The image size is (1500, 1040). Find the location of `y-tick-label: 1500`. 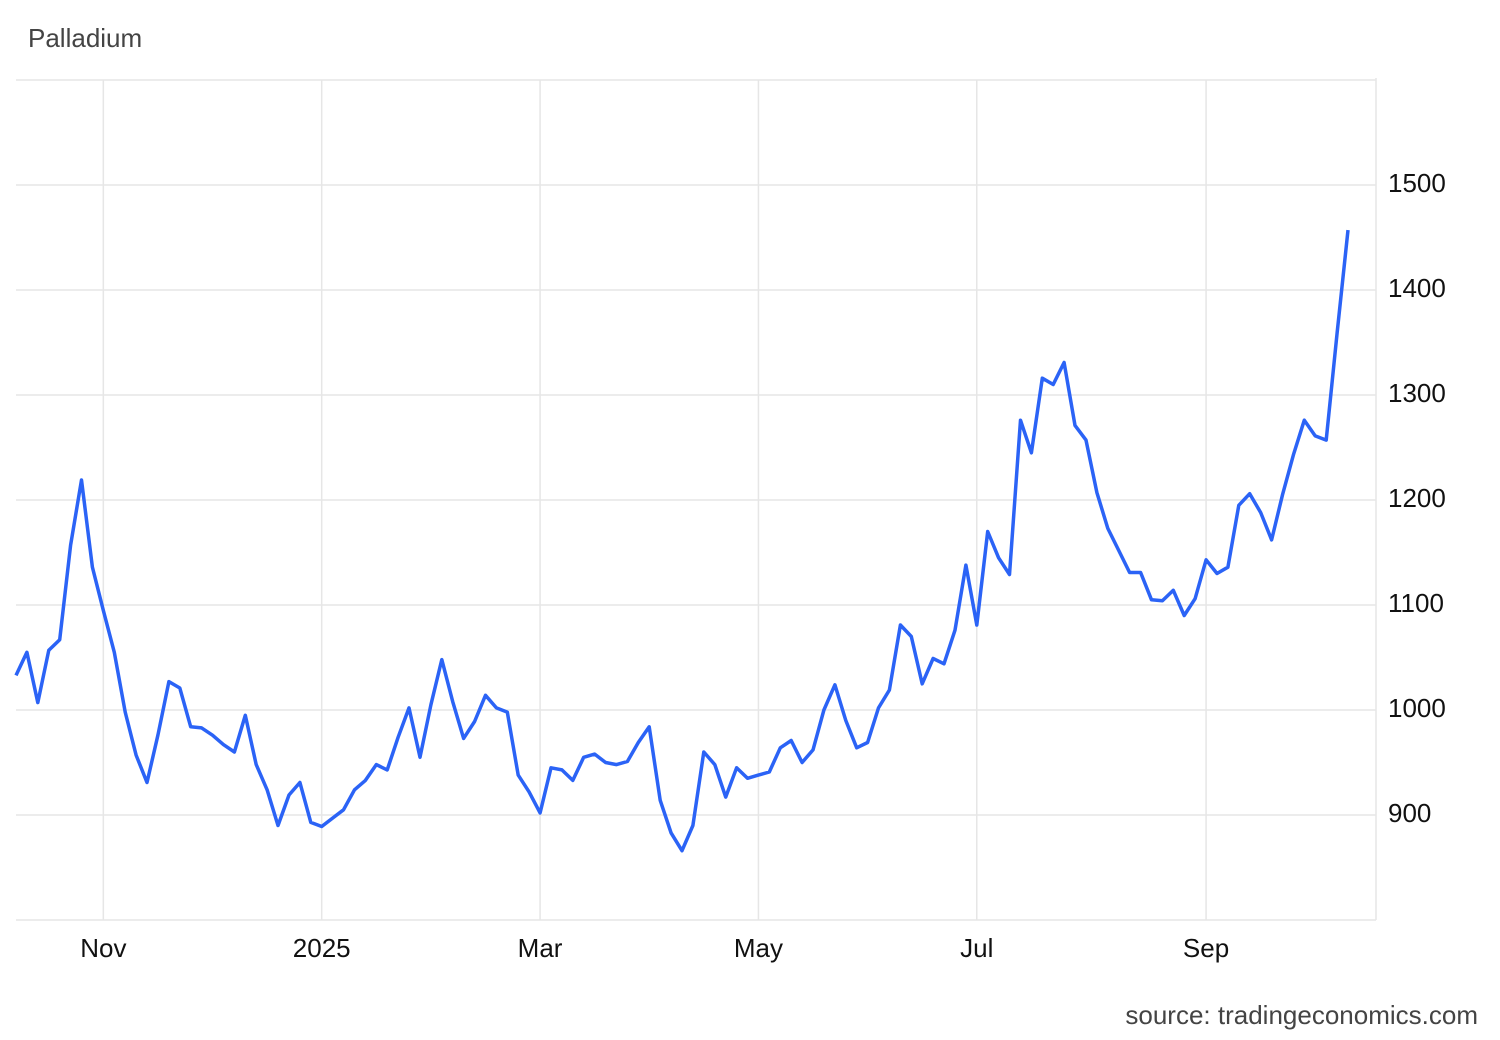

y-tick-label: 1500 is located at coordinates (1417, 183).